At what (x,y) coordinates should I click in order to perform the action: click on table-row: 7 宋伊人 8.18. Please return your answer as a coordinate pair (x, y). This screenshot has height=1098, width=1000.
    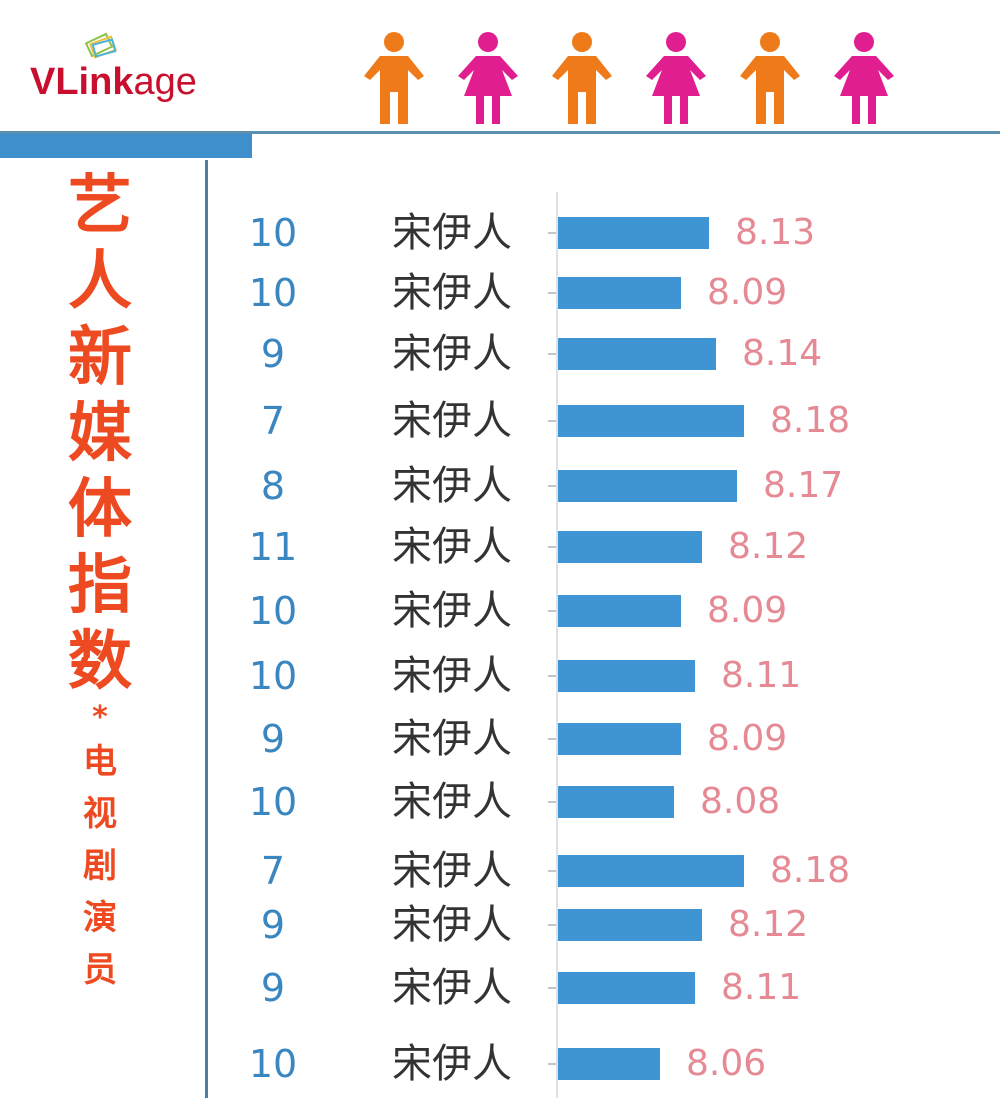
    Looking at the image, I should click on (500, 421).